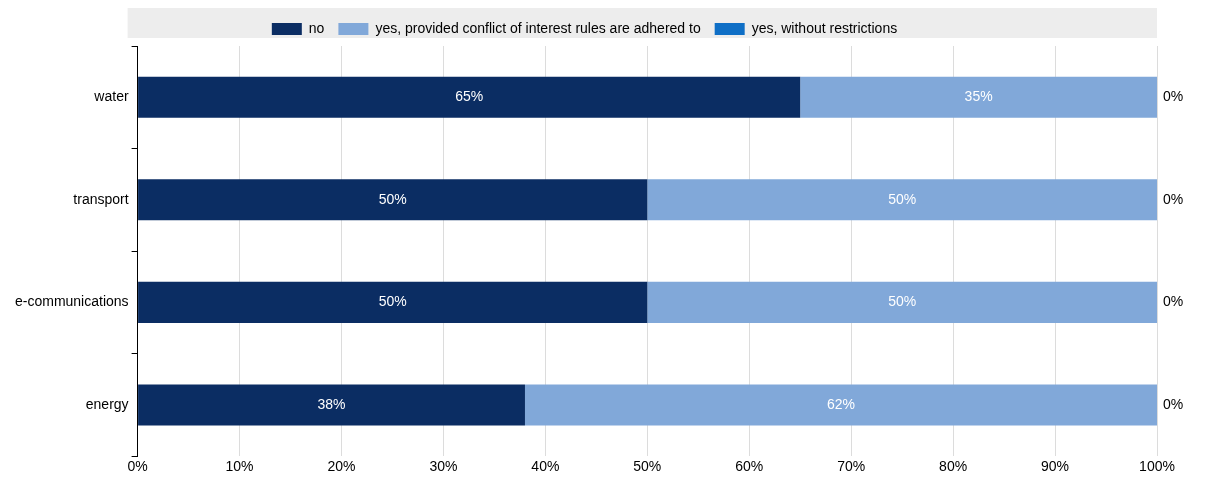 The image size is (1205, 487). What do you see at coordinates (1055, 466) in the screenshot?
I see `x-tick-label: 90%` at bounding box center [1055, 466].